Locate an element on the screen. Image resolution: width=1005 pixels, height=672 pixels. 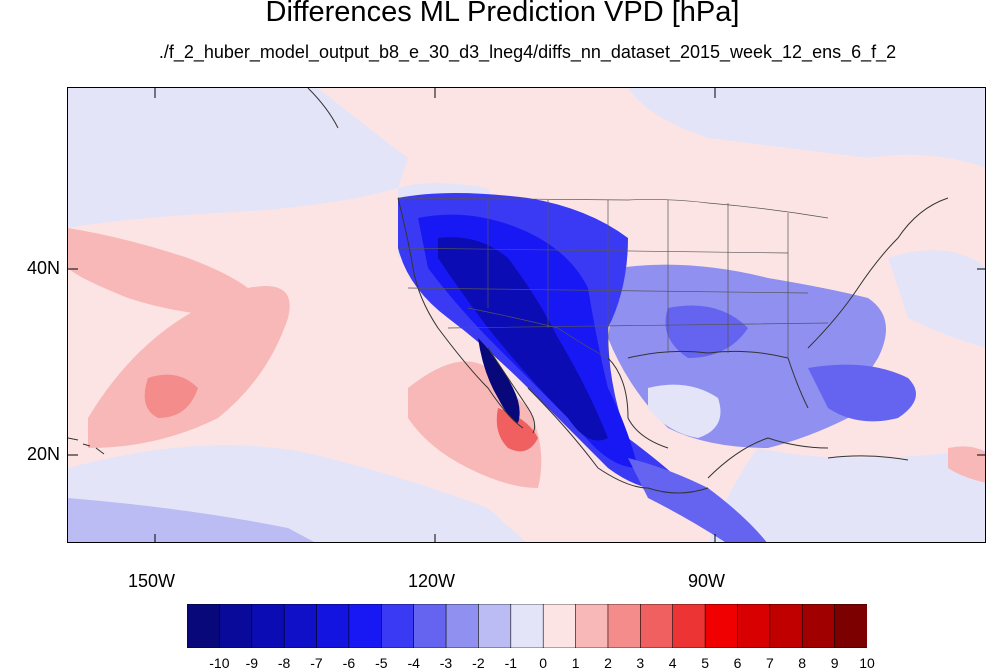
field-blue-south-band is located at coordinates (191, 520).